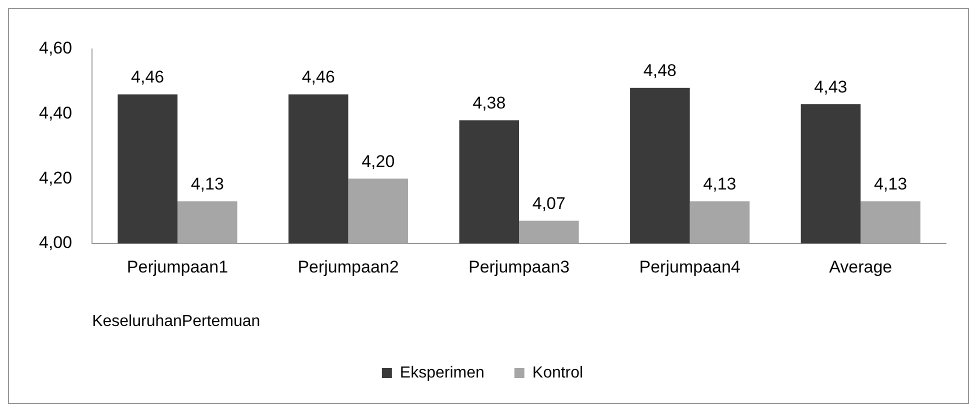 The image size is (979, 414). Describe the element at coordinates (860, 266) in the screenshot. I see `x-tick-label: Average` at that location.